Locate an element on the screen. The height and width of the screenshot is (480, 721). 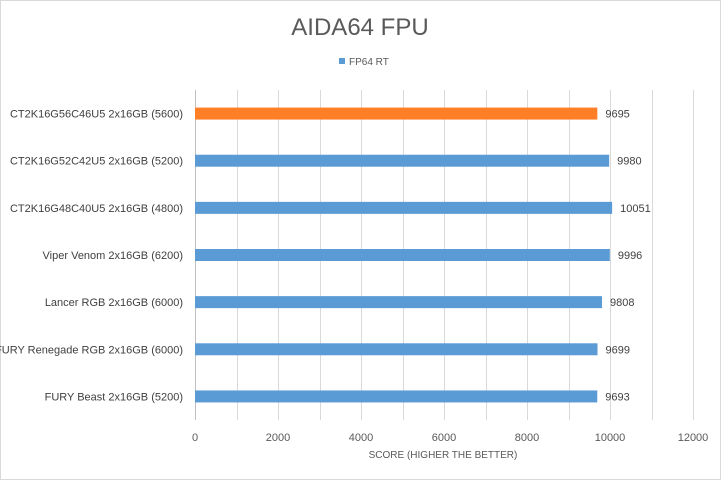
x-tick-labels: 0 2000 4000 6000 8000 10000 12000 is located at coordinates (450, 438).